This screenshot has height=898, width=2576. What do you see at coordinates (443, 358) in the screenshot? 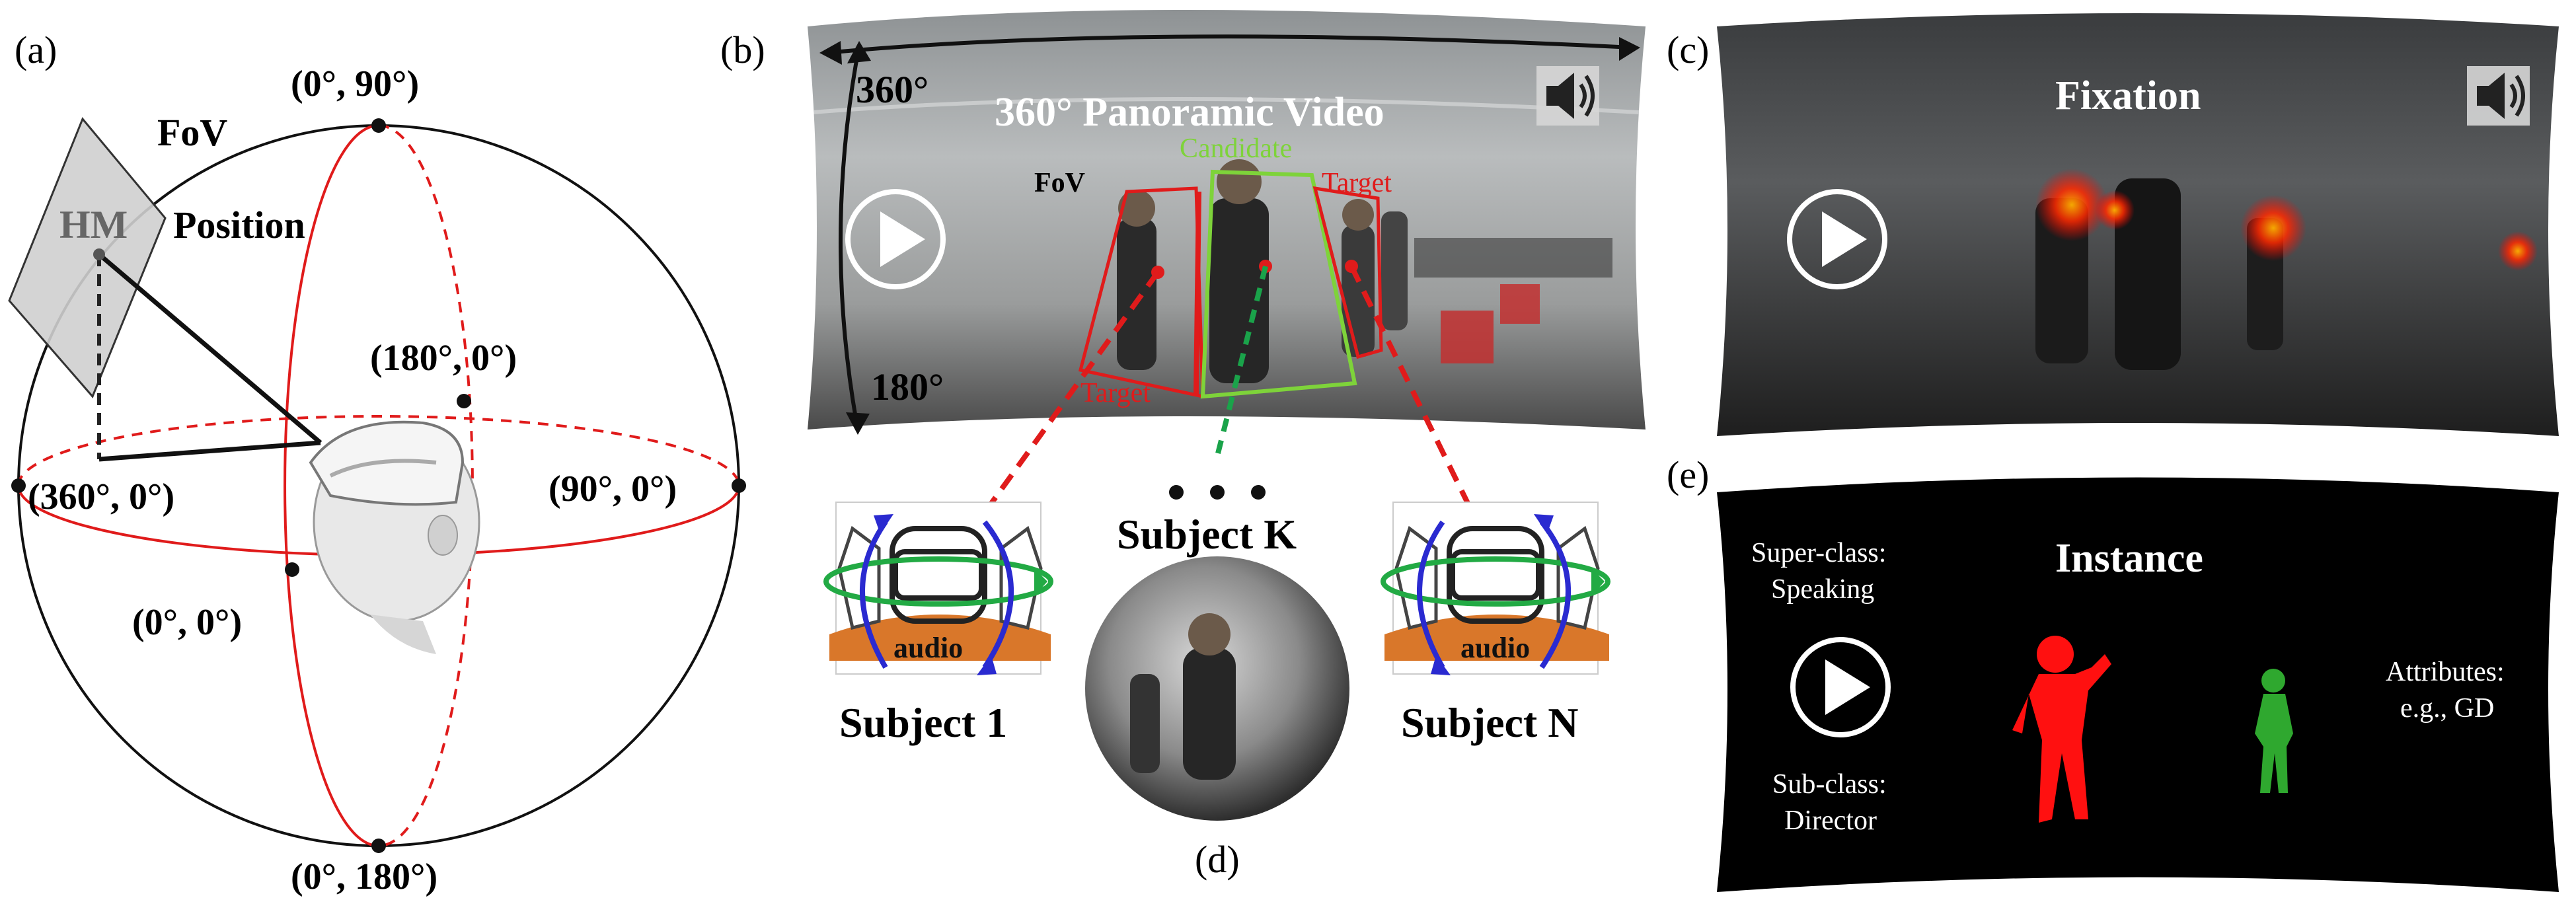
I see `coord-back: (180°, 0°)` at bounding box center [443, 358].